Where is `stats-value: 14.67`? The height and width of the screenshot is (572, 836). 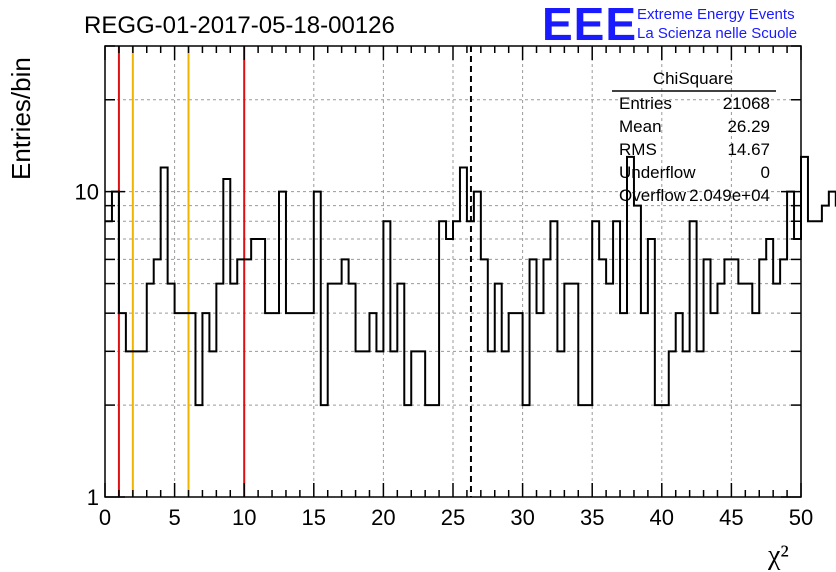
stats-value: 14.67 is located at coordinates (748, 149).